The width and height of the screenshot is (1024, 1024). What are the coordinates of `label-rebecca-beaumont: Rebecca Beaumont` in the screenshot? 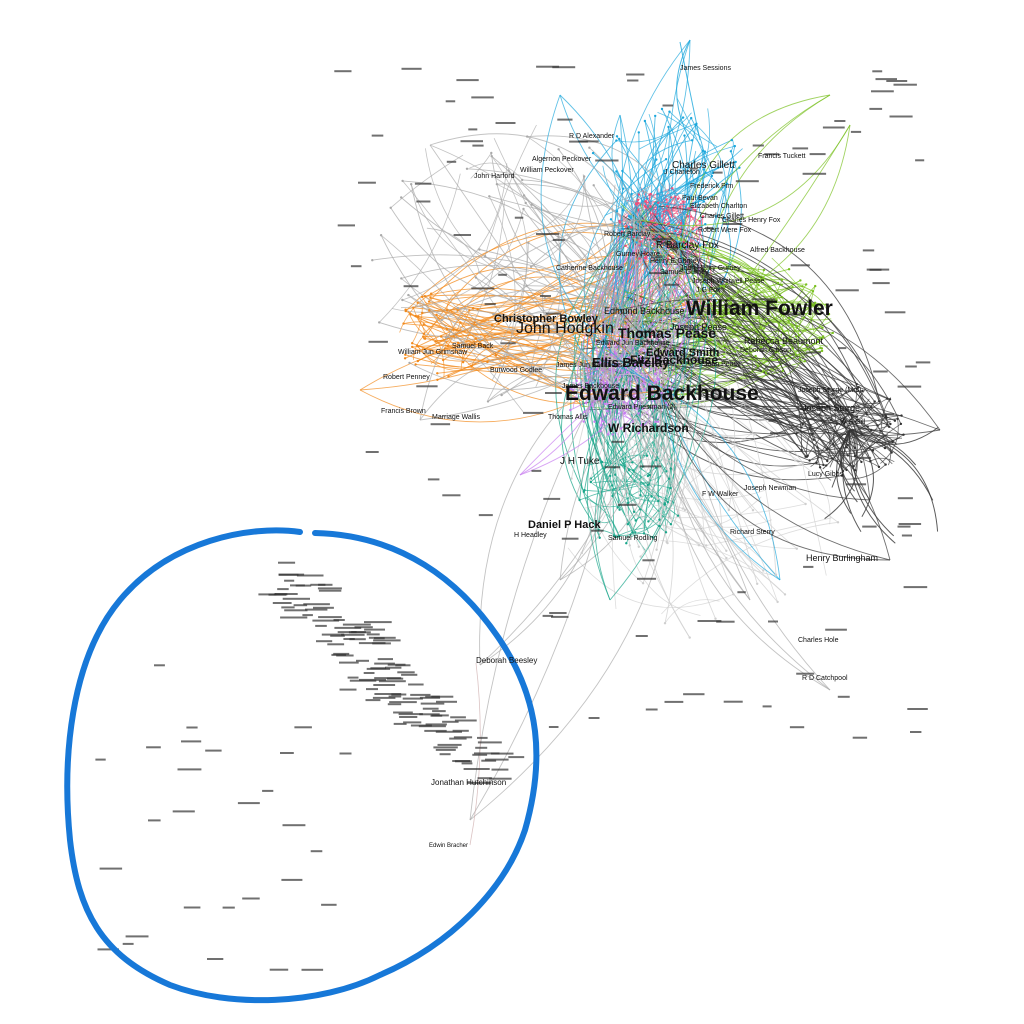 It's located at (784, 341).